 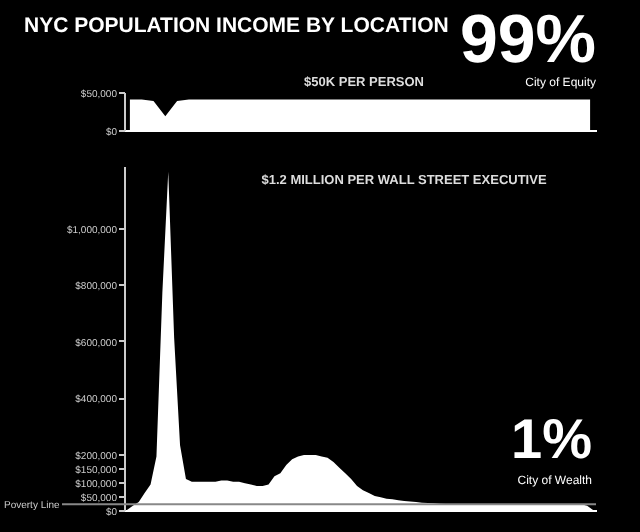 What do you see at coordinates (552, 439) in the screenshot?
I see `annotation: 1%` at bounding box center [552, 439].